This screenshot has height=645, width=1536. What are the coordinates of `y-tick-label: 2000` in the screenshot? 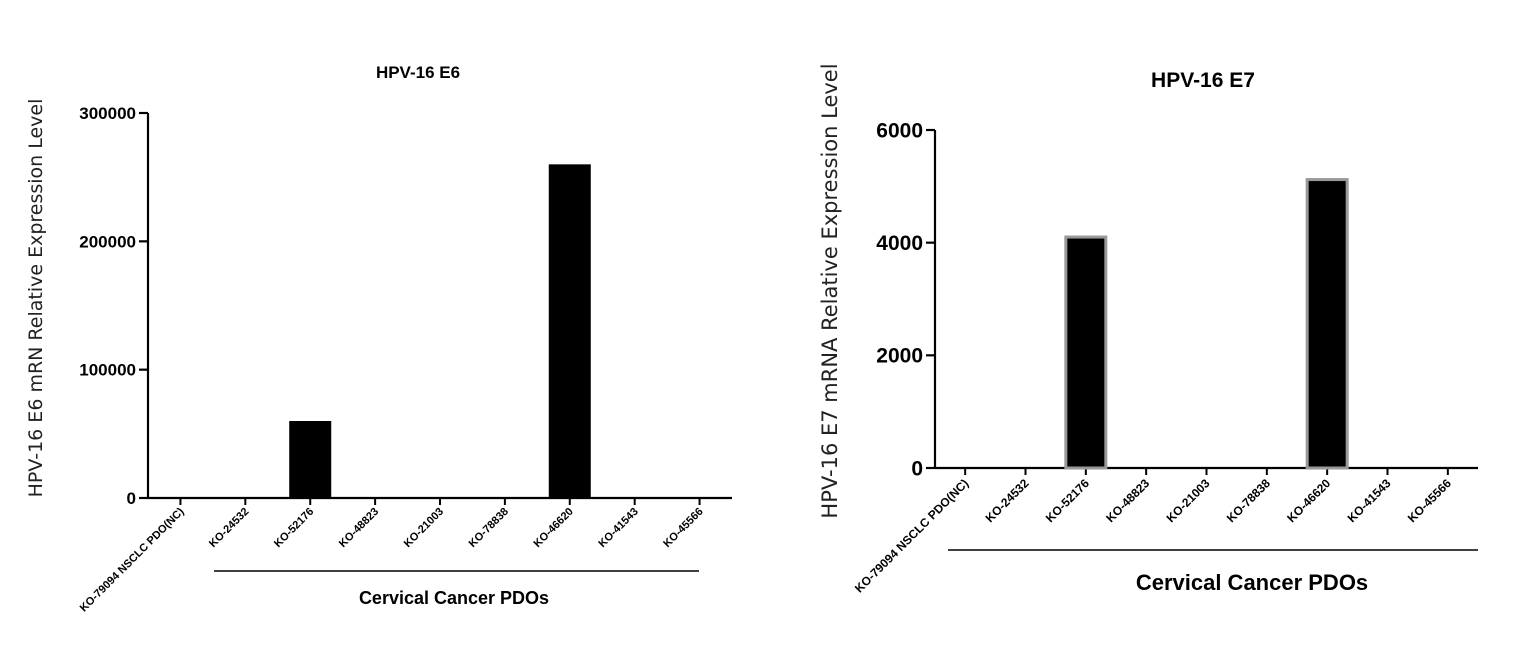 It's located at (899, 356).